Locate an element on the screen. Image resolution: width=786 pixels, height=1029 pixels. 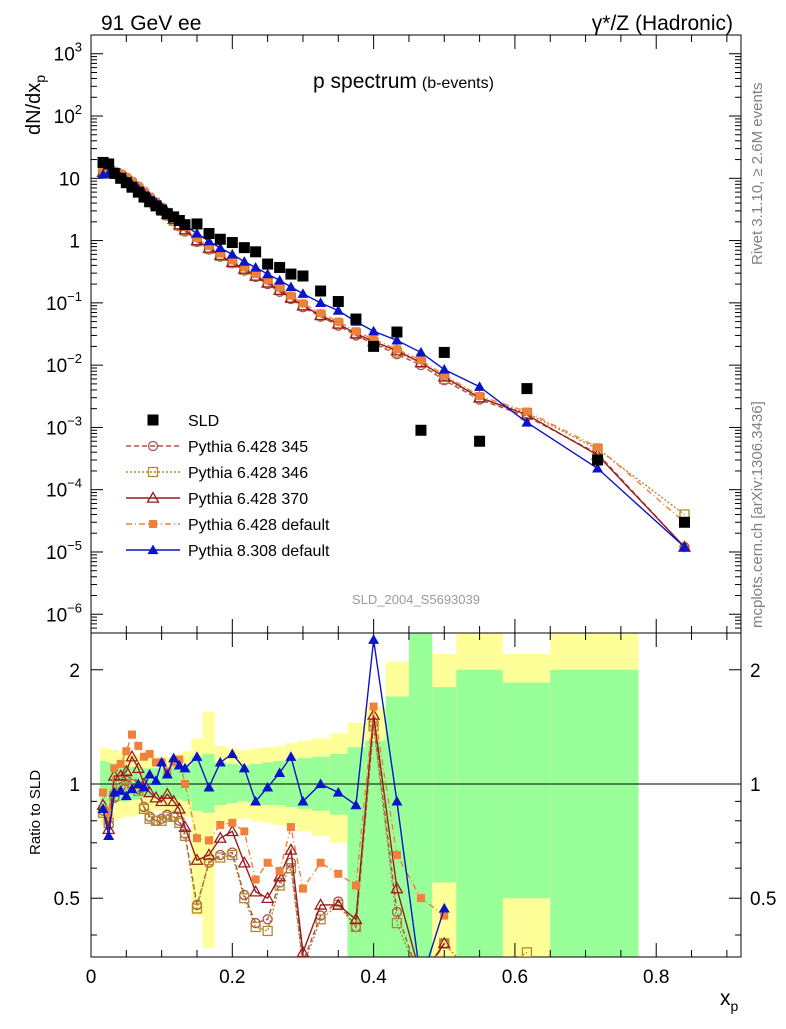
legend-label-1: Pythia 6.428 345 is located at coordinates (248, 447).